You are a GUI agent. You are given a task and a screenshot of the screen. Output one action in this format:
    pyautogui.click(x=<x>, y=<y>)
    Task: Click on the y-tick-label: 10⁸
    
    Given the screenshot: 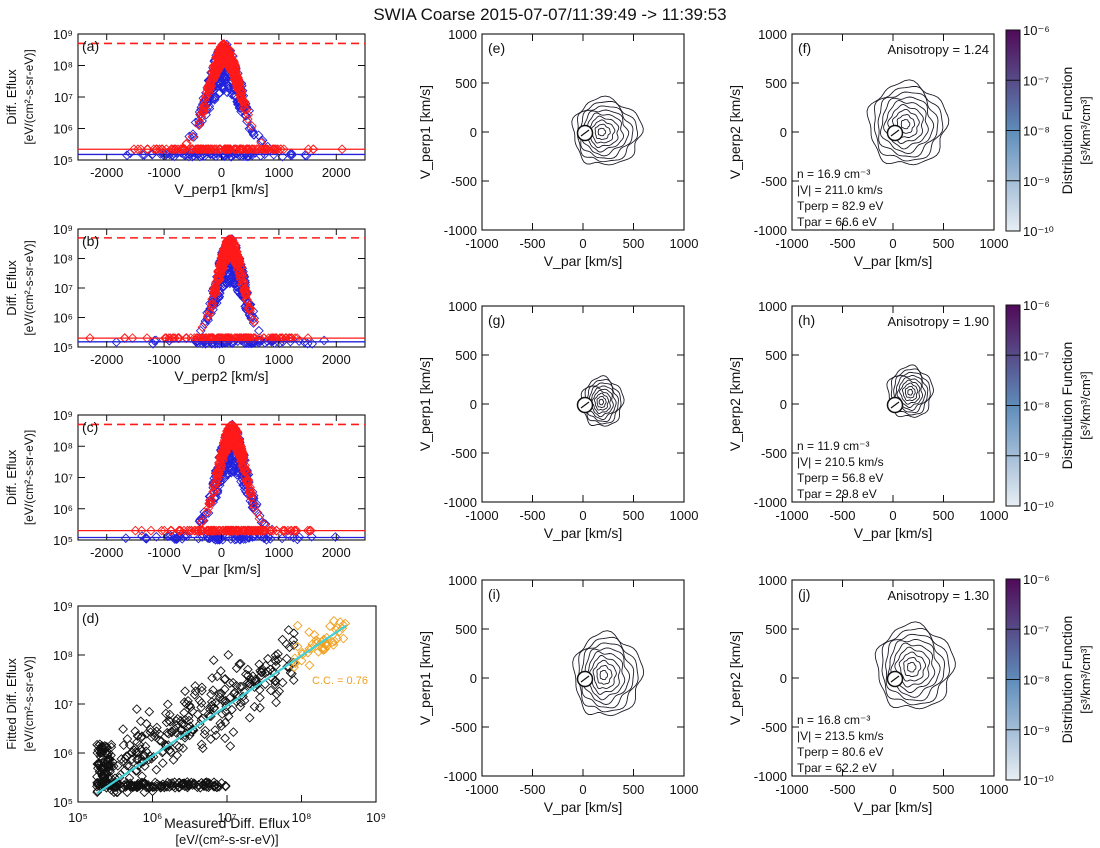 What is the action you would take?
    pyautogui.click(x=63, y=259)
    